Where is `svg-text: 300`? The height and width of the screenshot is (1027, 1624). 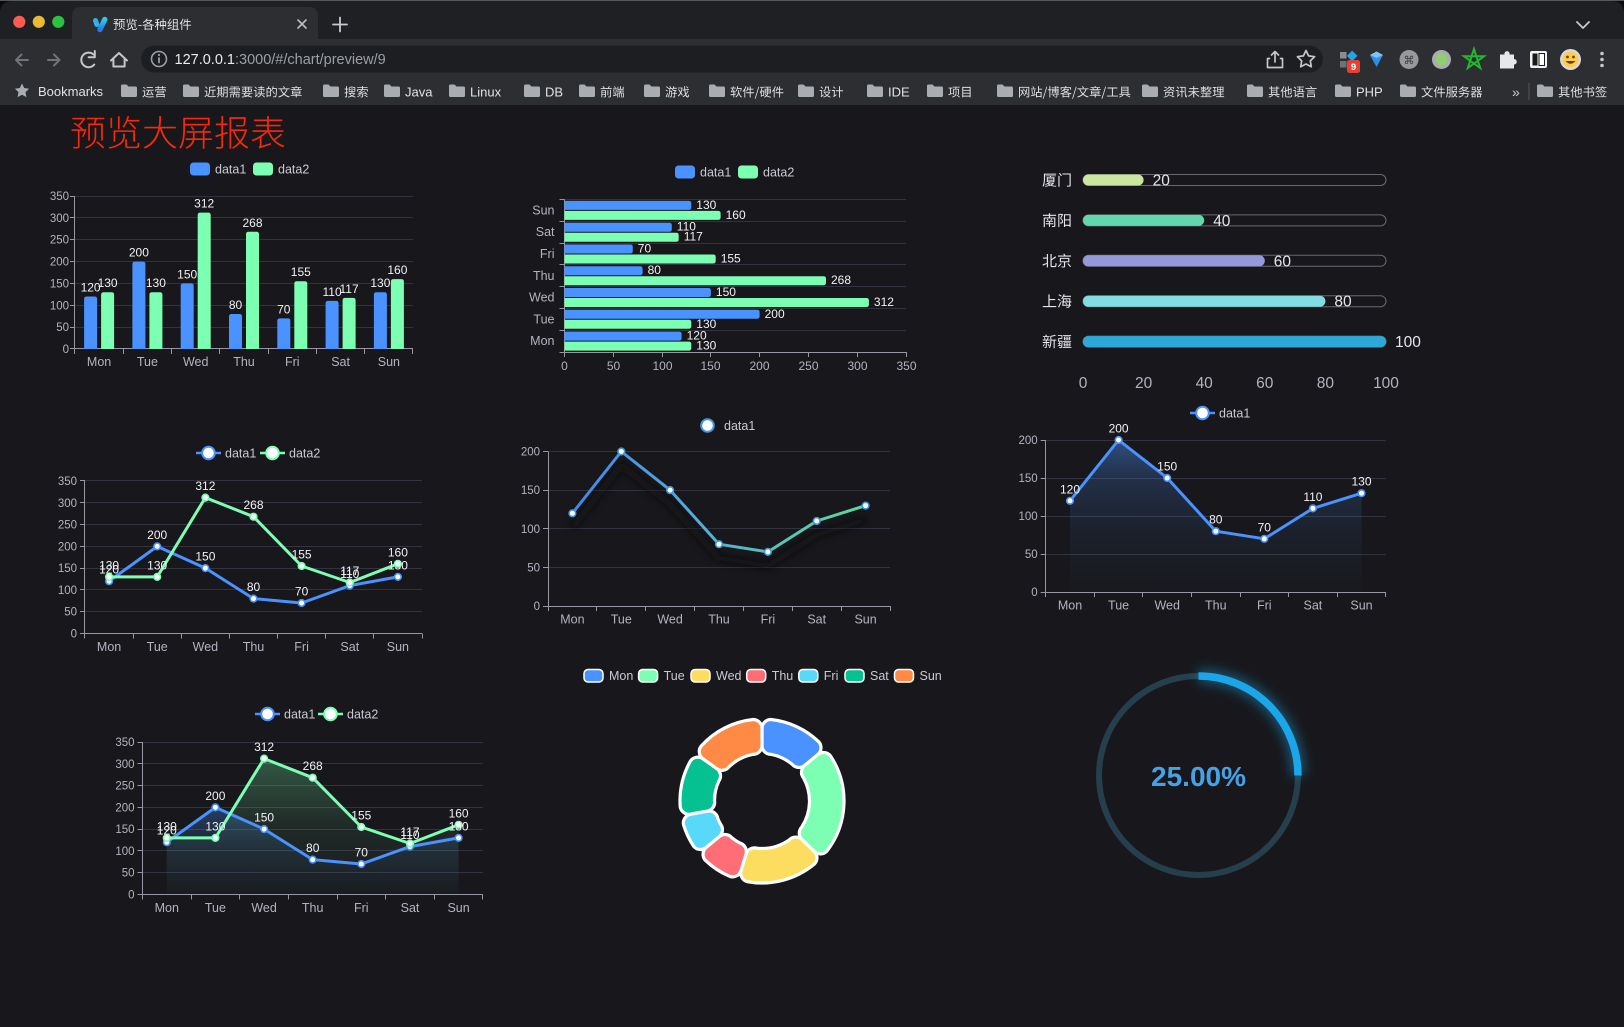 svg-text: 300 is located at coordinates (124, 765).